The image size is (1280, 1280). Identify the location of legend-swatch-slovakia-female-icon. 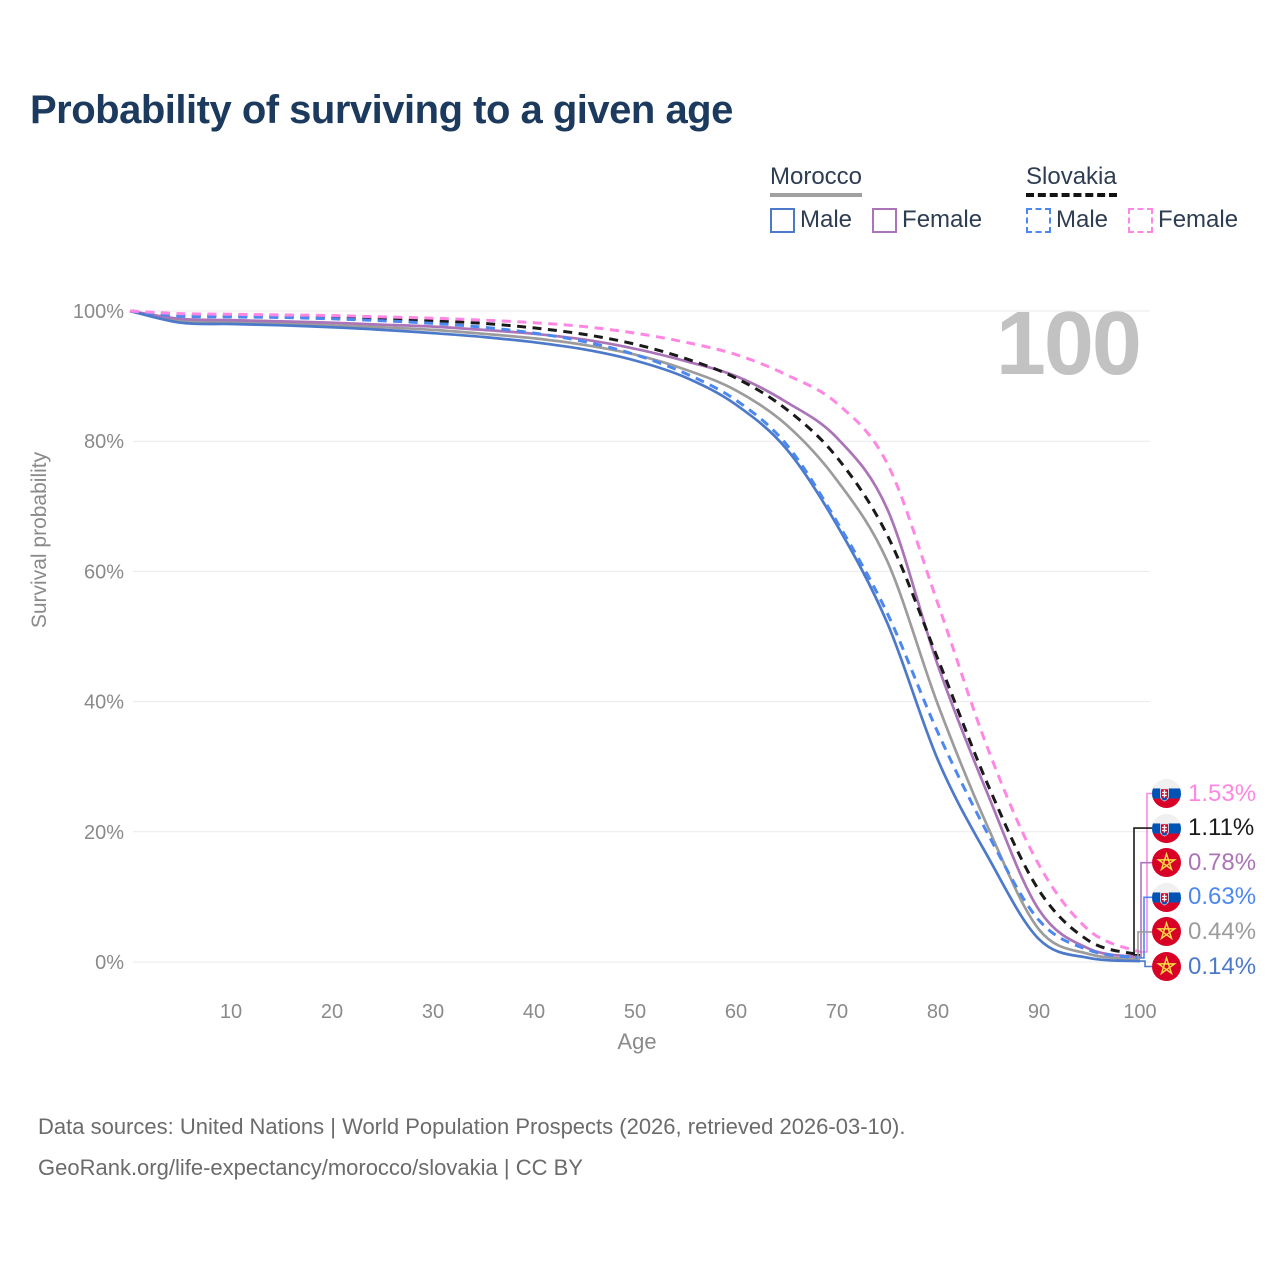
(1141, 220).